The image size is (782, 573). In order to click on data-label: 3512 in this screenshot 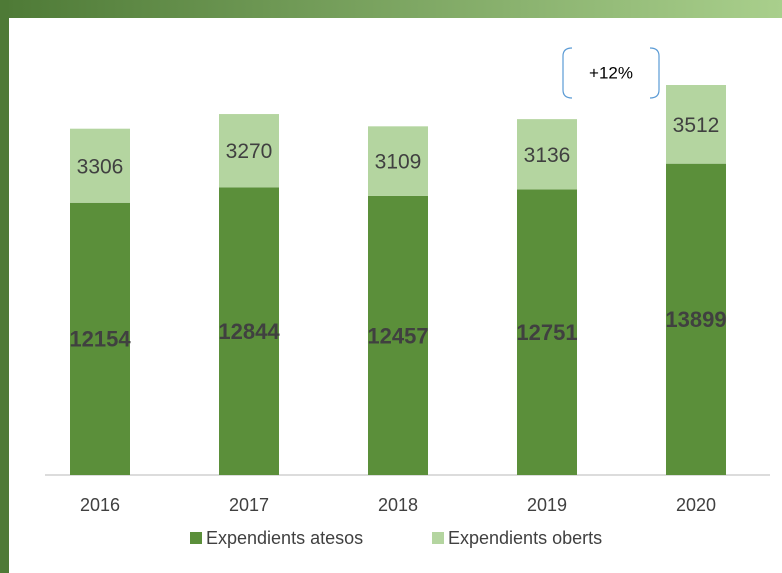, I will do `click(696, 125)`.